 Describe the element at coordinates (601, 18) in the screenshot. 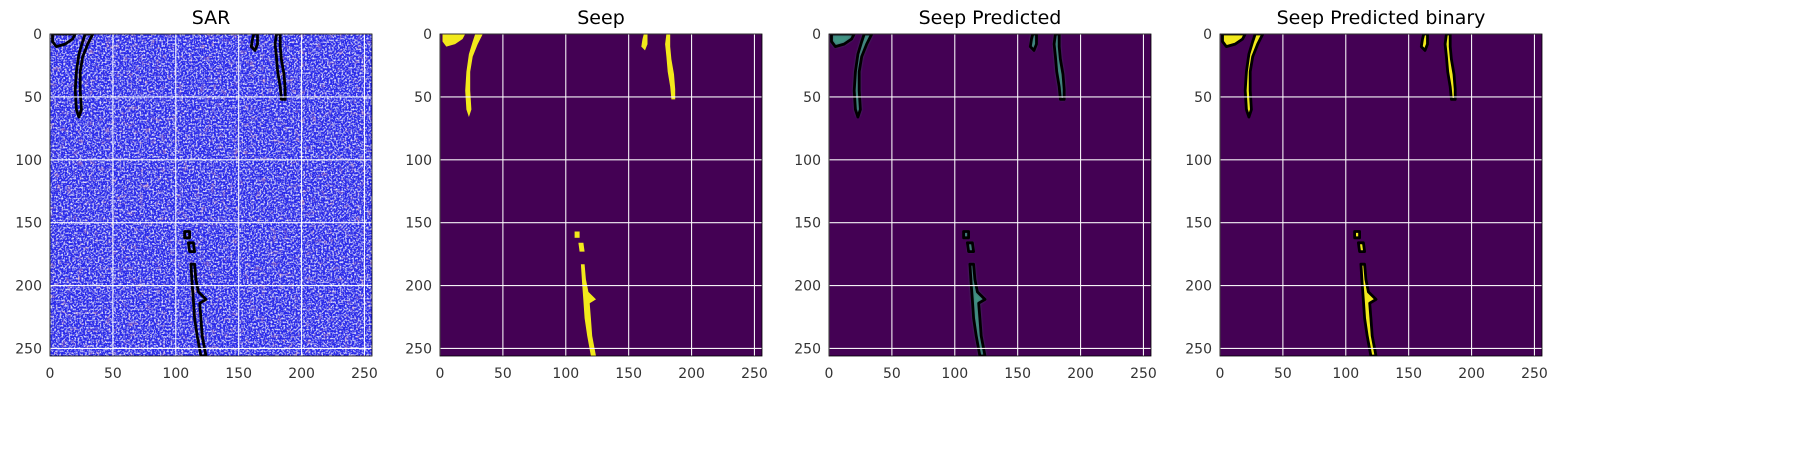

I see `panel-title: Seep` at that location.